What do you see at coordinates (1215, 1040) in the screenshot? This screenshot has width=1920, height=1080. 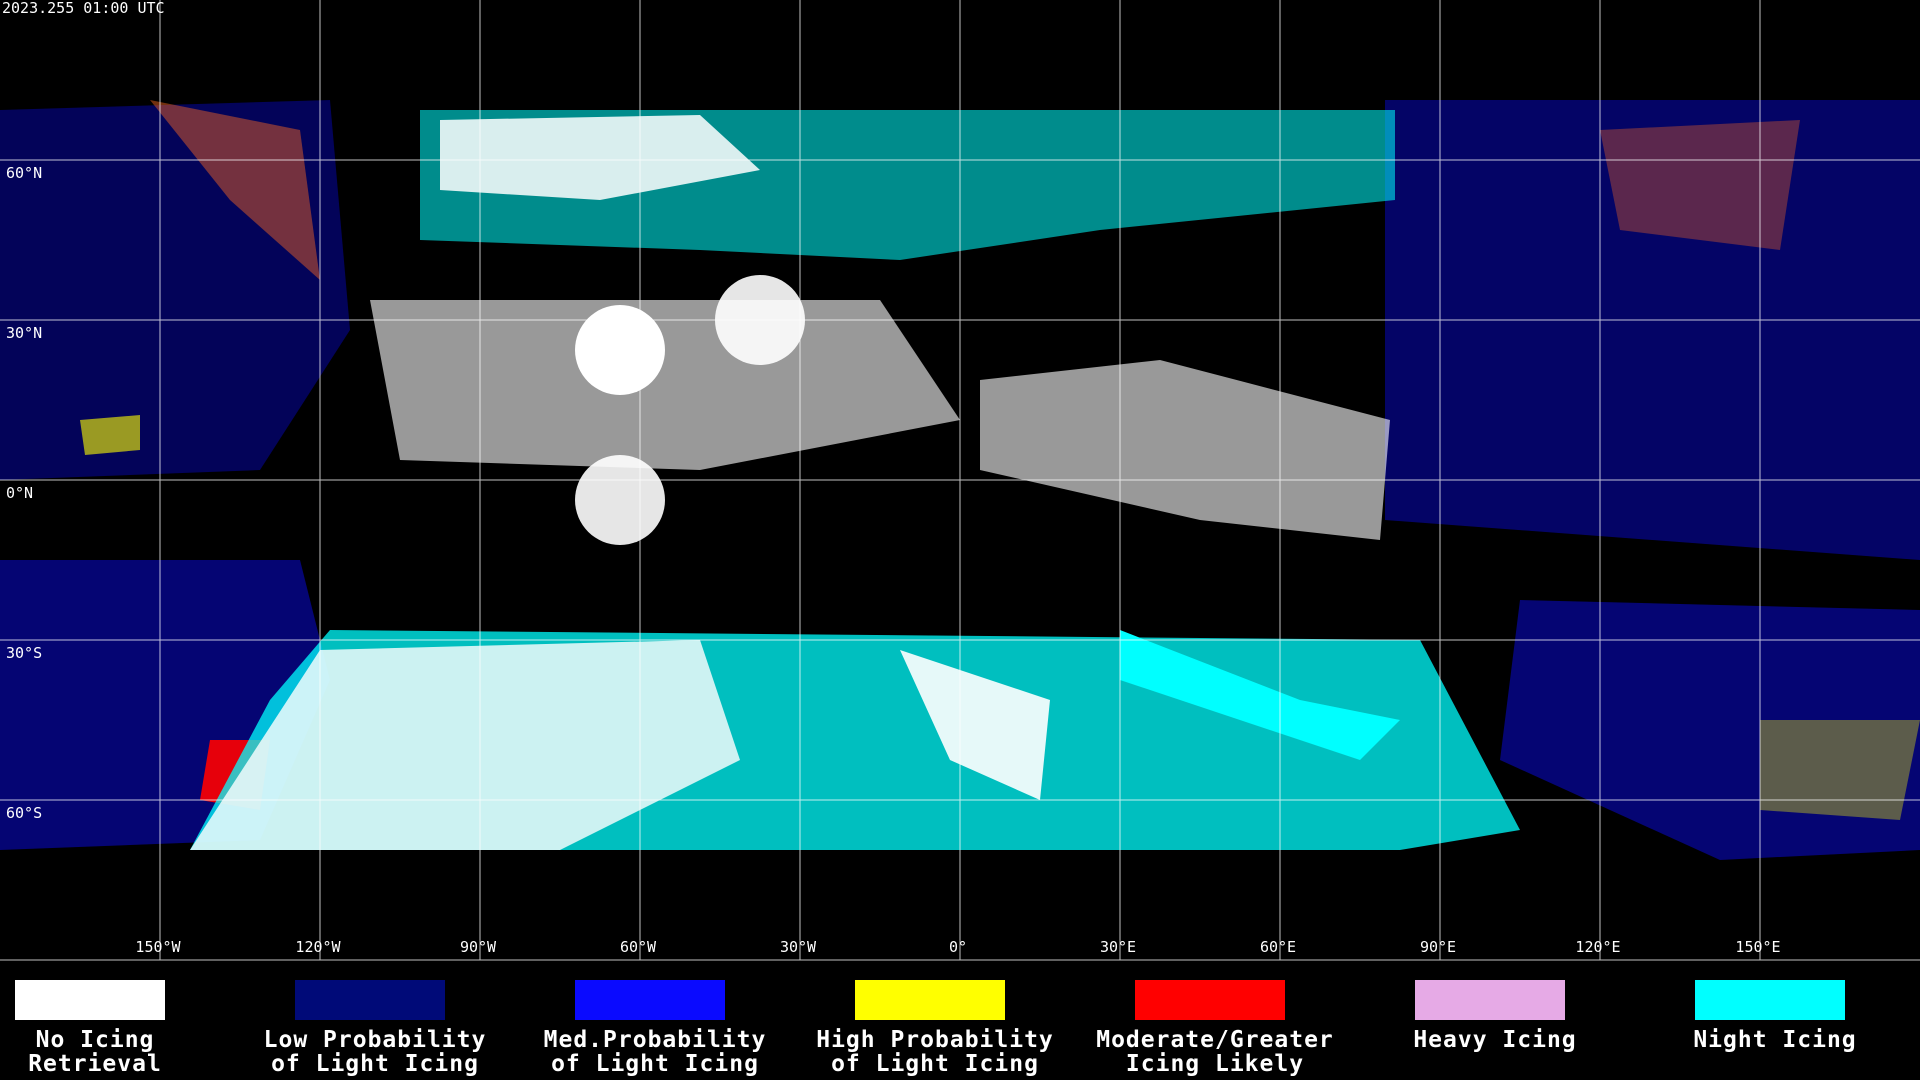 I see `legend-label: Moderate/Greater` at bounding box center [1215, 1040].